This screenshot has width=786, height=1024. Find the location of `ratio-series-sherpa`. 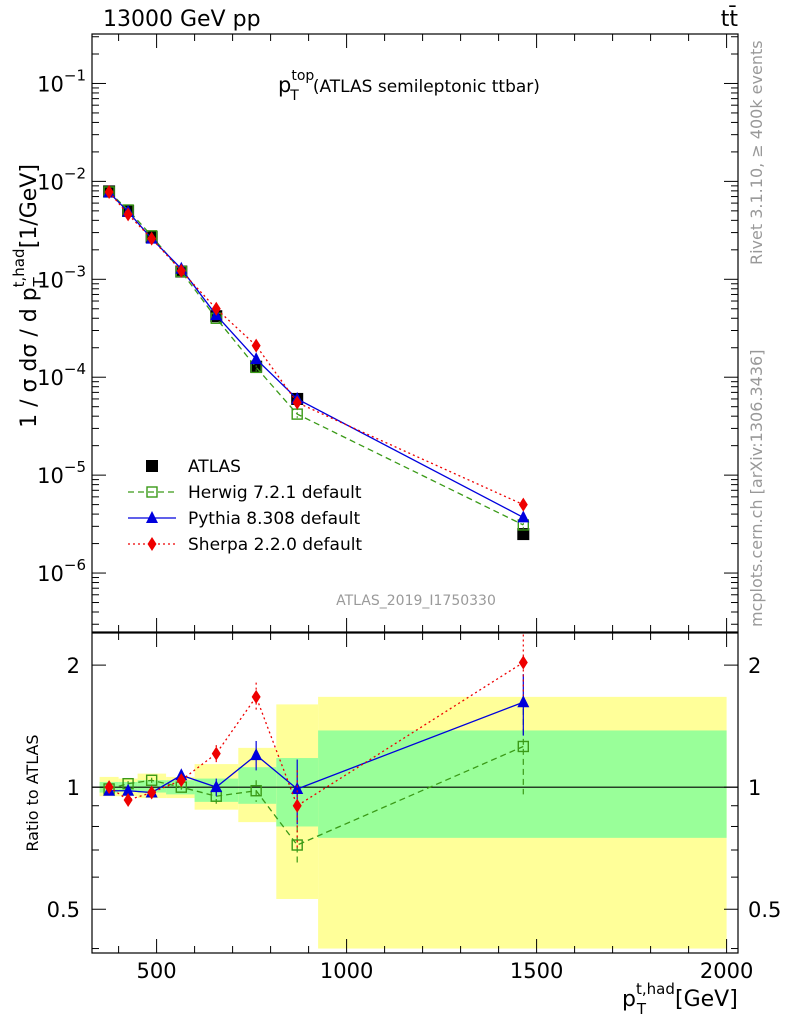

ratio-series-sherpa is located at coordinates (316, 742).